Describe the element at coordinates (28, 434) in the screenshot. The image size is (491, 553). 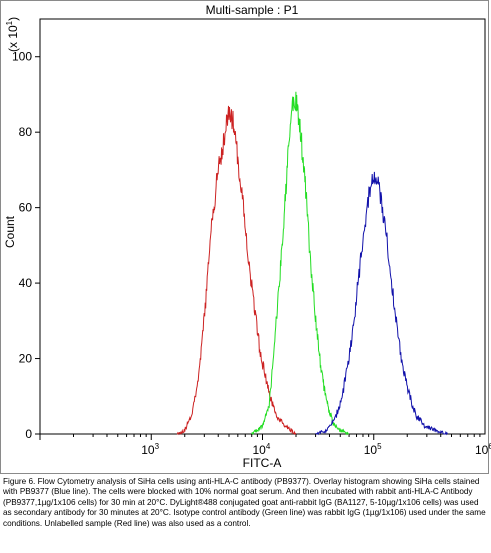
I see `y-tick-label: 0` at that location.